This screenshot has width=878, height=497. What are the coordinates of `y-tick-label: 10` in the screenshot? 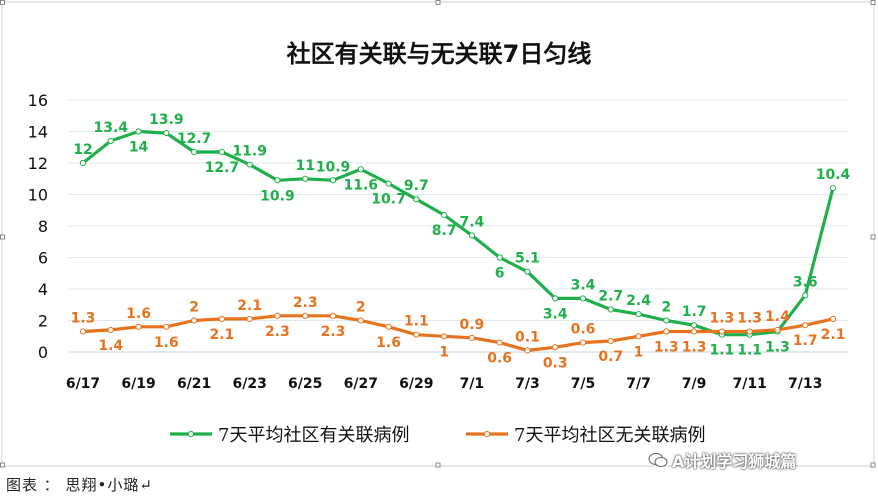 It's located at (38, 195).